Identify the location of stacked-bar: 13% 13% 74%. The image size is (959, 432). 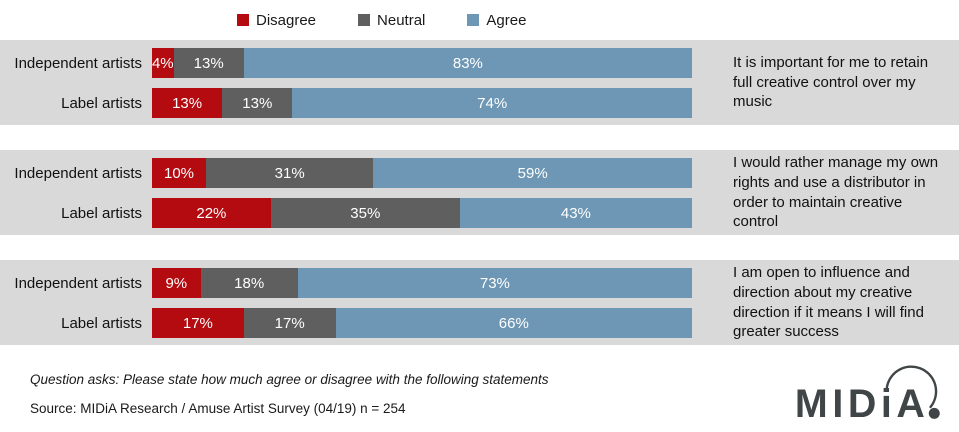
(422, 103).